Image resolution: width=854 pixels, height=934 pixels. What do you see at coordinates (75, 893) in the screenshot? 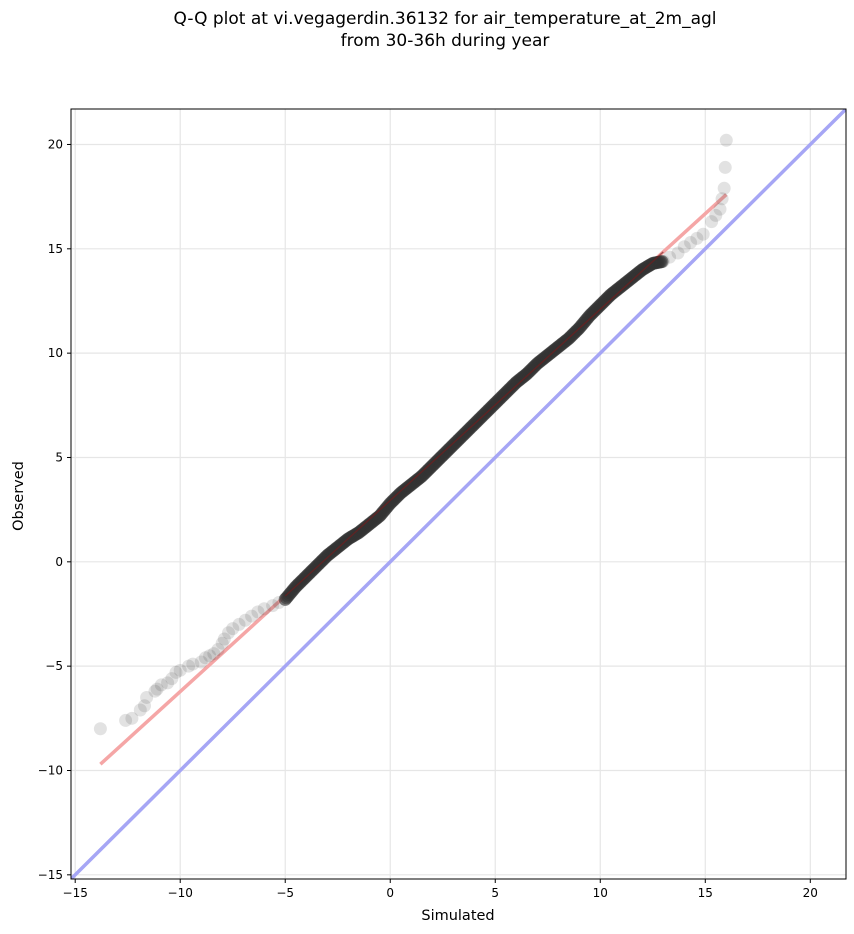
I see `x-tick-label: −15` at bounding box center [75, 893].